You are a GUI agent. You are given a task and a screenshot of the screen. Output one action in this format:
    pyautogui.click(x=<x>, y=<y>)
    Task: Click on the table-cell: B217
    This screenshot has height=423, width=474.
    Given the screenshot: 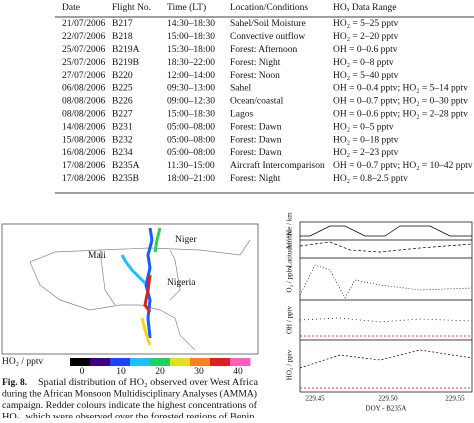 What is the action you would take?
    pyautogui.click(x=122, y=24)
    